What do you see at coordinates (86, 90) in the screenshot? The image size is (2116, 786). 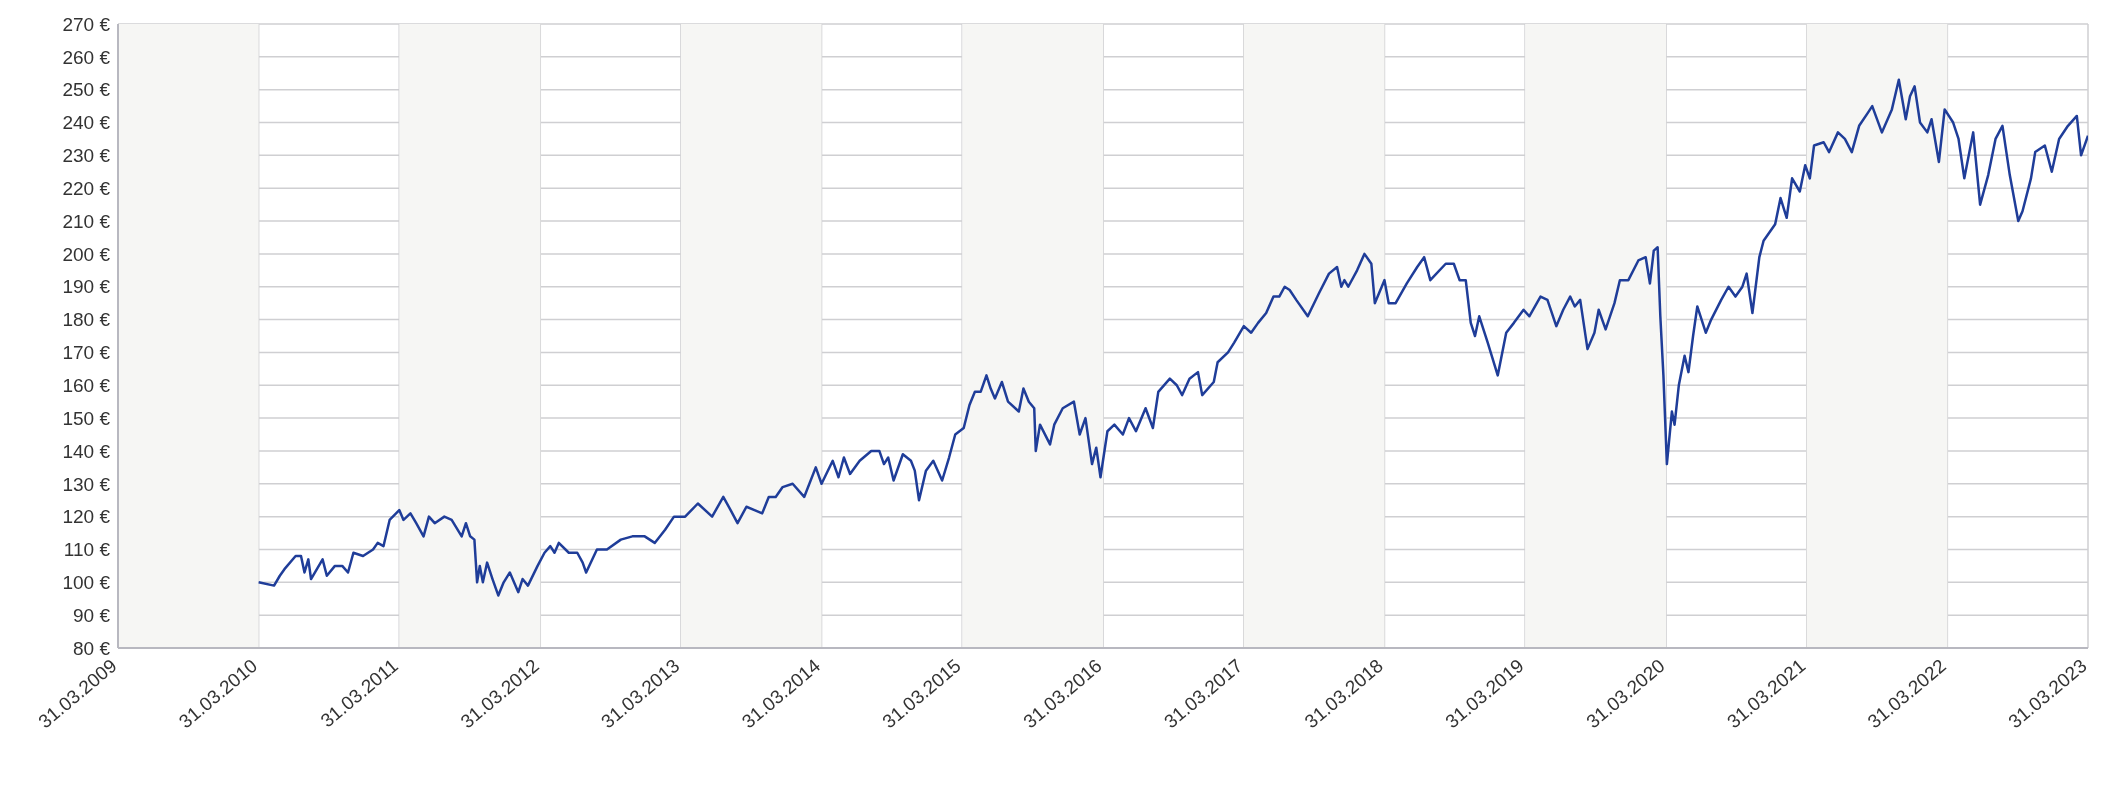 I see `y-tick-label: 250 €` at bounding box center [86, 90].